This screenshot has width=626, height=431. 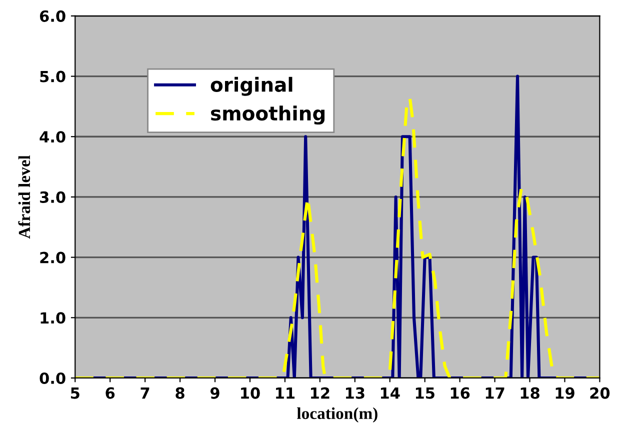 What do you see at coordinates (53, 197) in the screenshot?
I see `y-tick-label: 3.0` at bounding box center [53, 197].